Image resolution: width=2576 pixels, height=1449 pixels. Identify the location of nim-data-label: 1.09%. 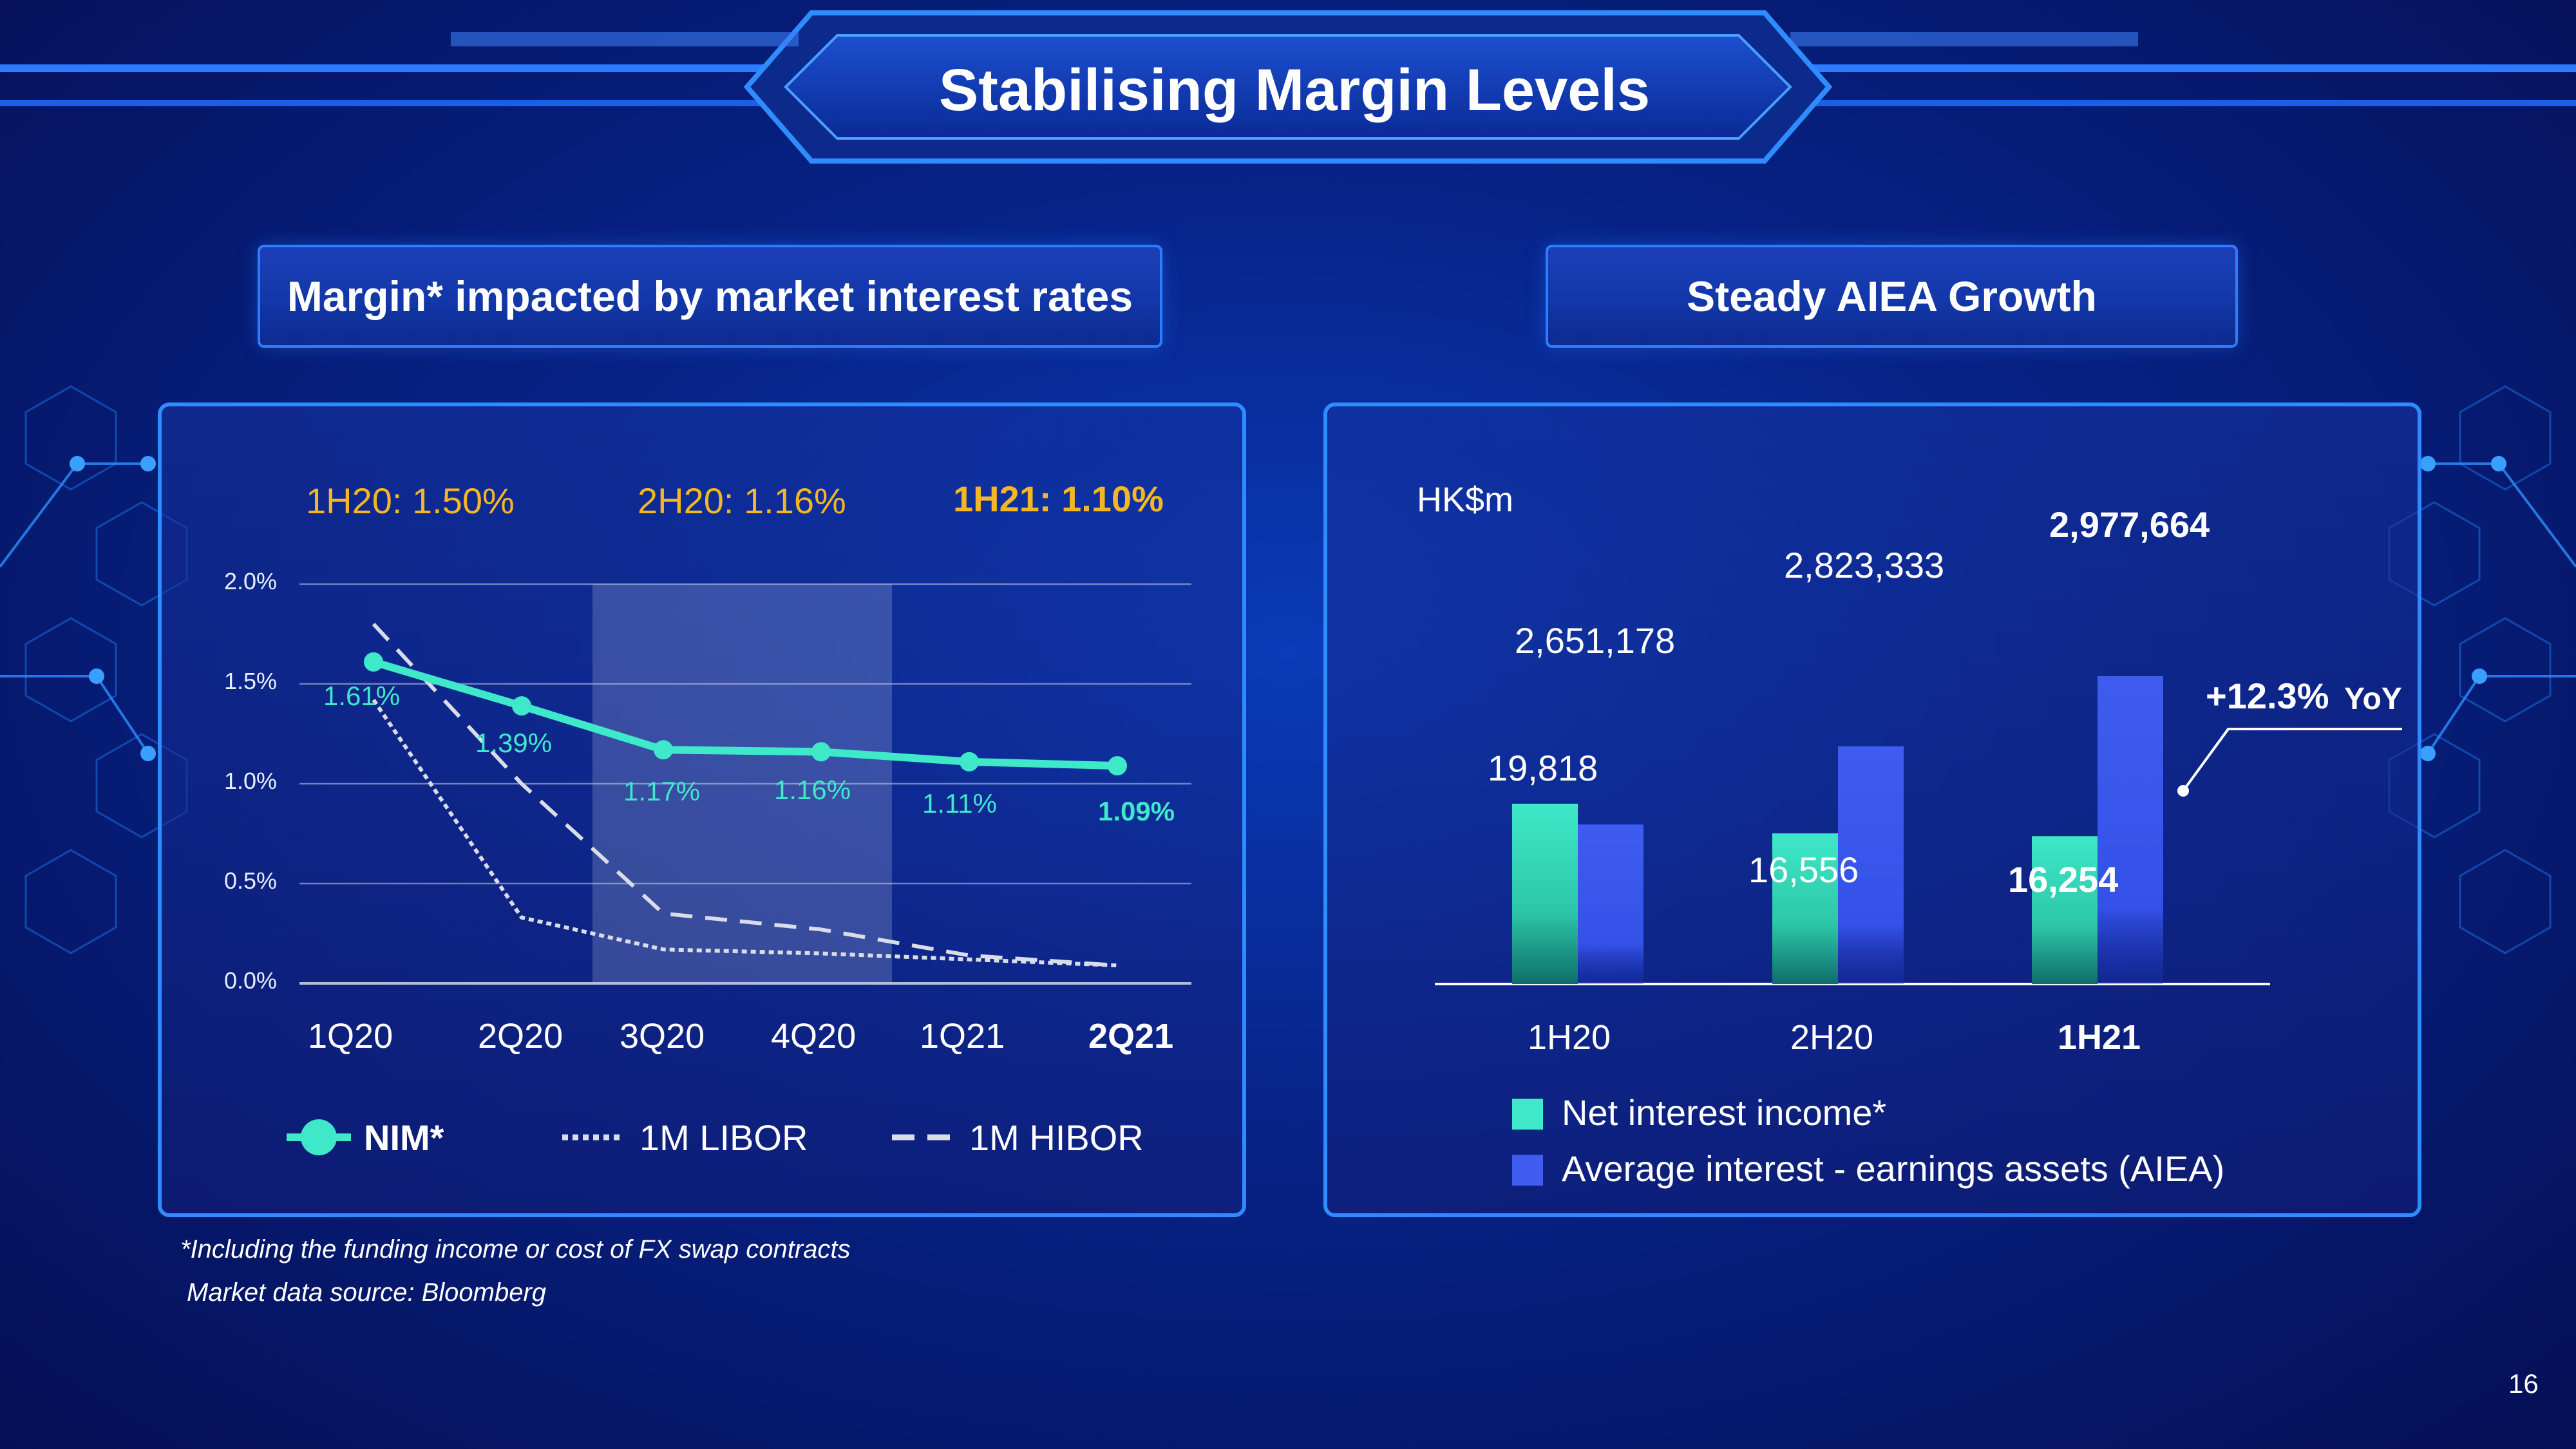
(1136, 811).